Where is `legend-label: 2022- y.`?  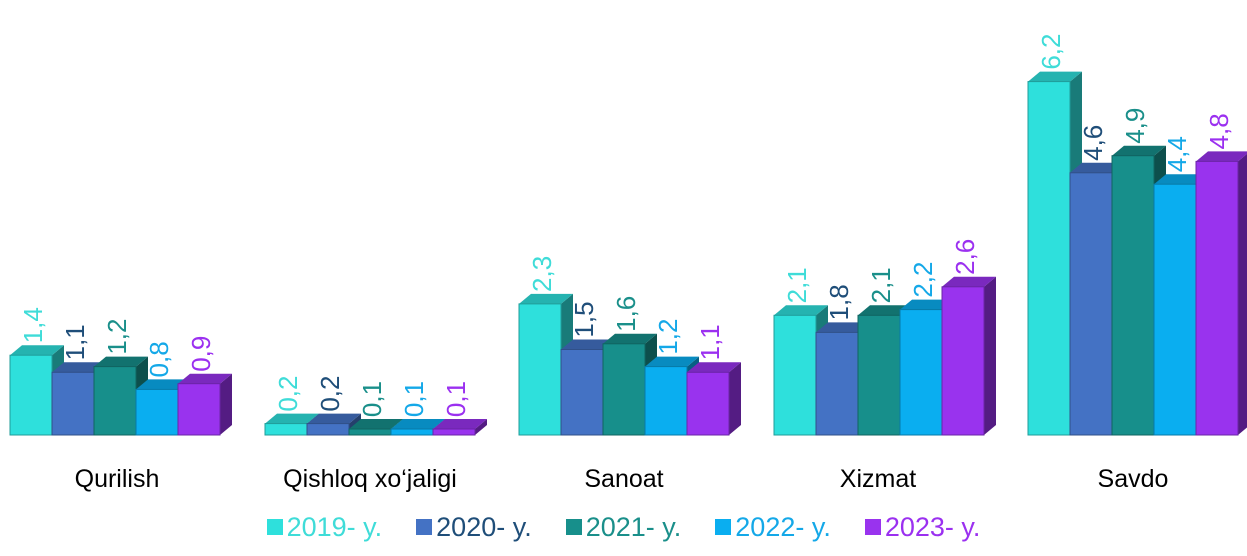 legend-label: 2022- y. is located at coordinates (783, 527).